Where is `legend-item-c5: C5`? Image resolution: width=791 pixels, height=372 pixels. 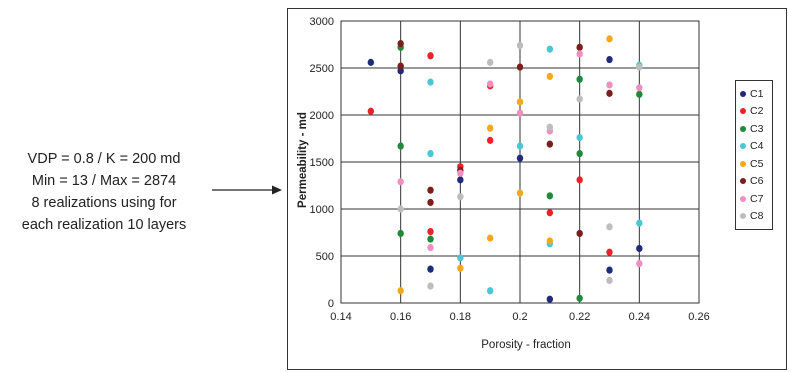 legend-item-c5: C5 is located at coordinates (756, 164).